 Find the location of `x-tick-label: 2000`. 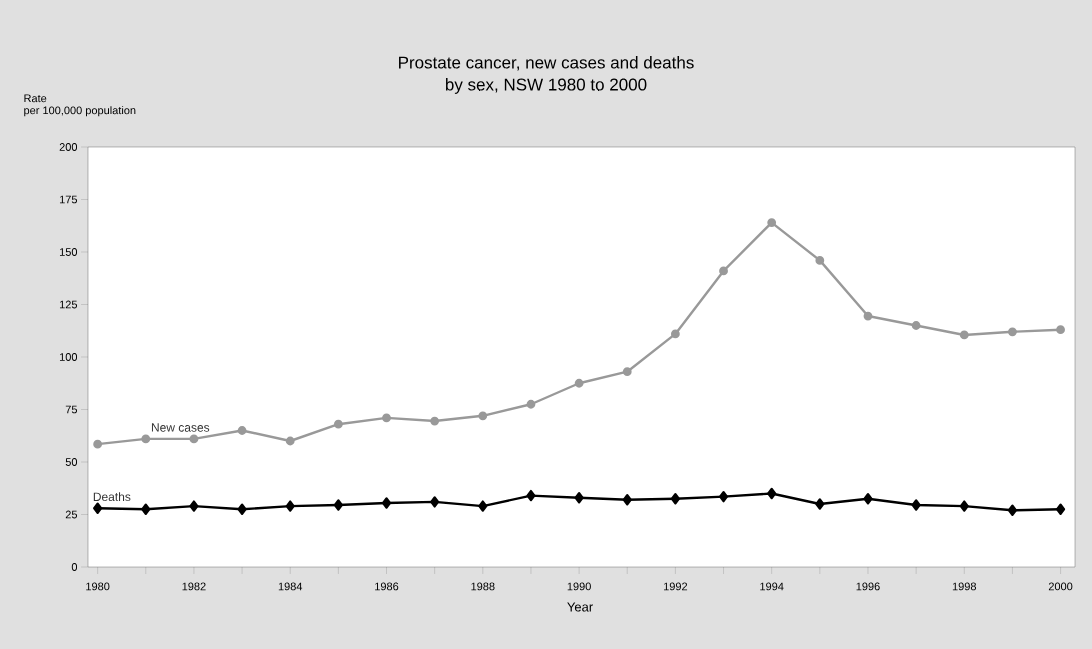

x-tick-label: 2000 is located at coordinates (1060, 586).